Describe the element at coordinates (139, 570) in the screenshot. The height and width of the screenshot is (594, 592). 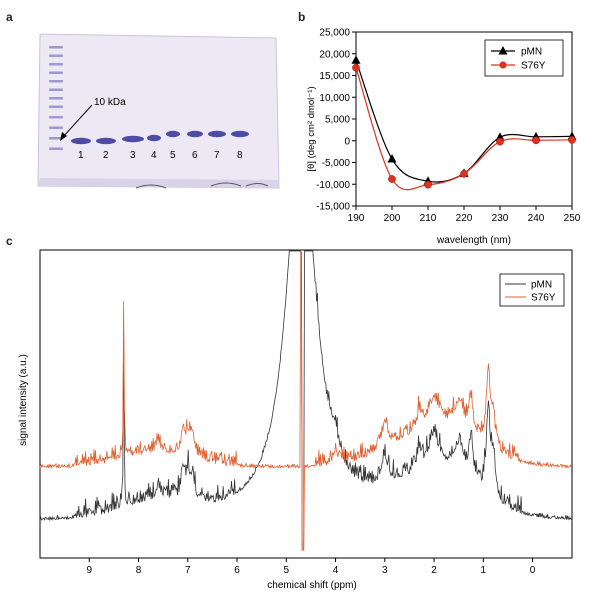
I see `nmr-x-tick-label: 8` at that location.